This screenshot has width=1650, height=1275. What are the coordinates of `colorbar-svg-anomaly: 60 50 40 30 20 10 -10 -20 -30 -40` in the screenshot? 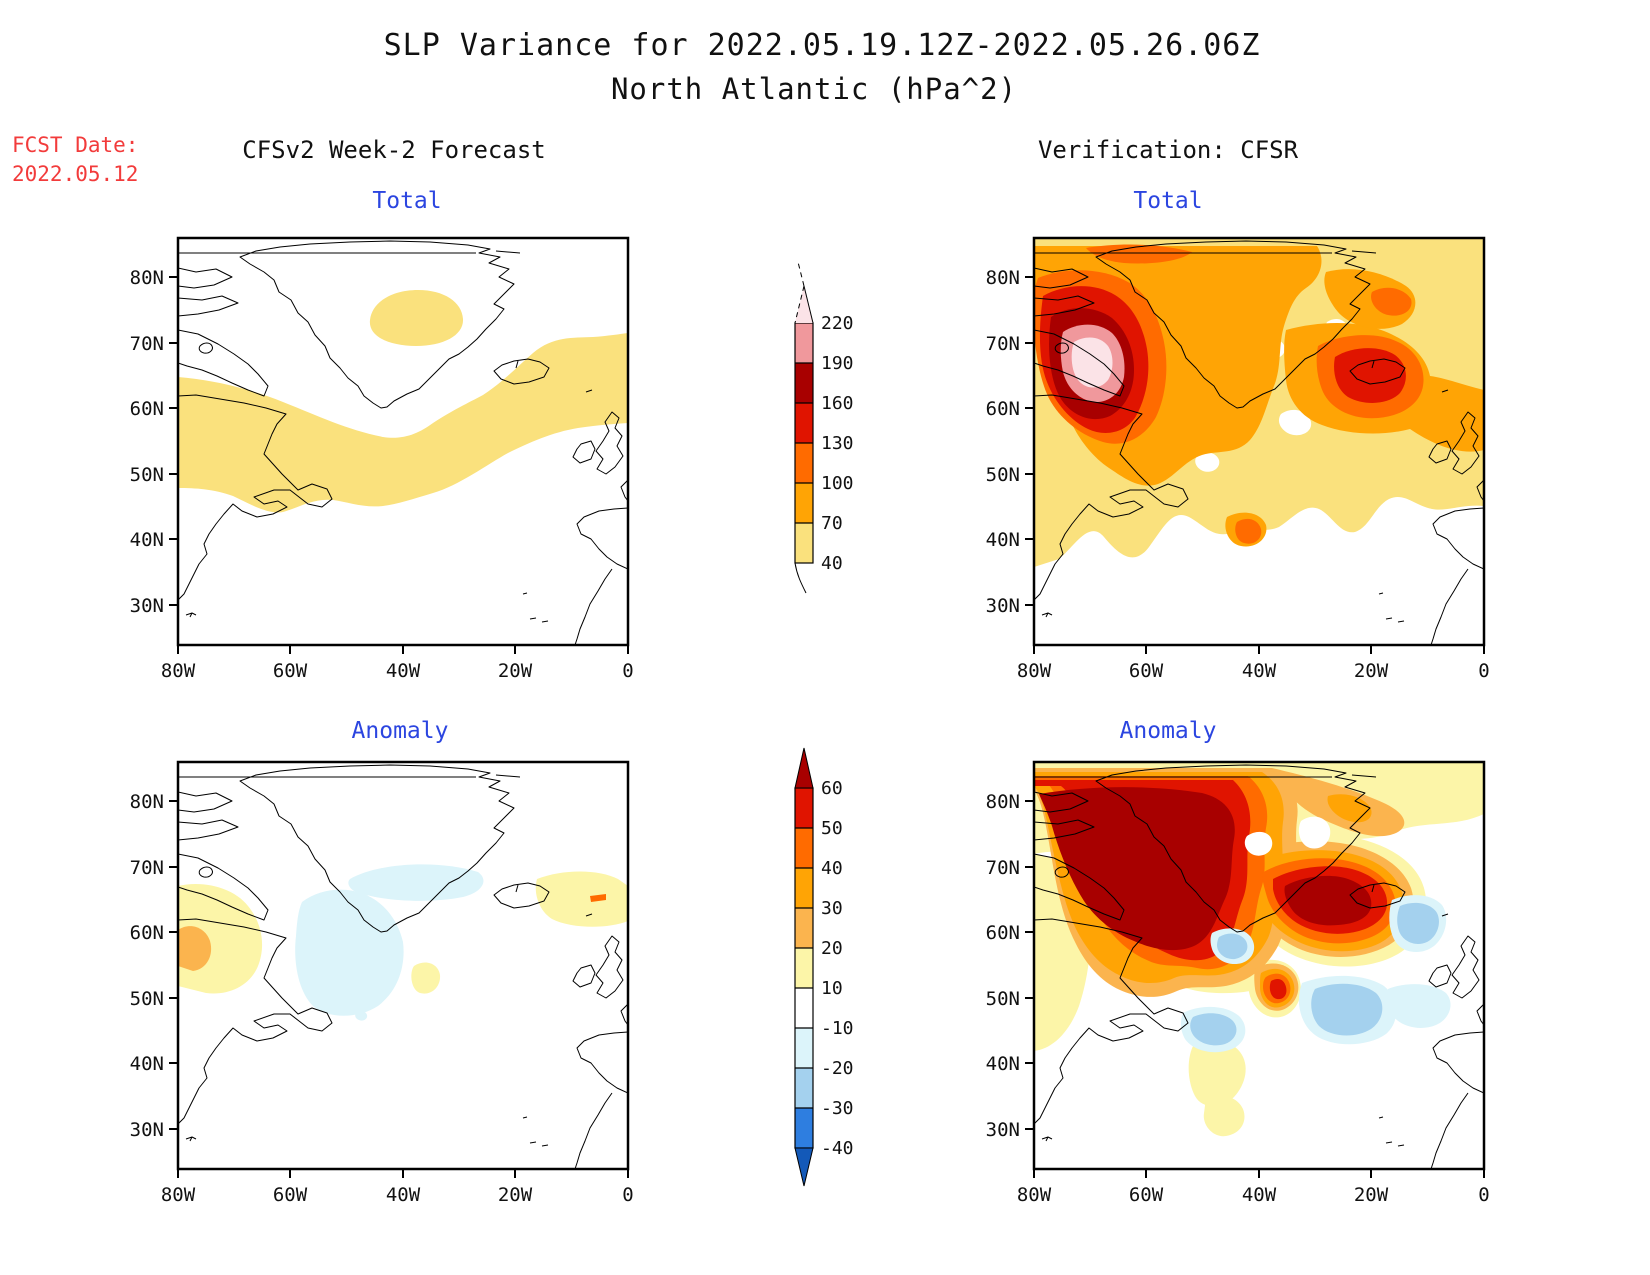 It's located at (824, 967).